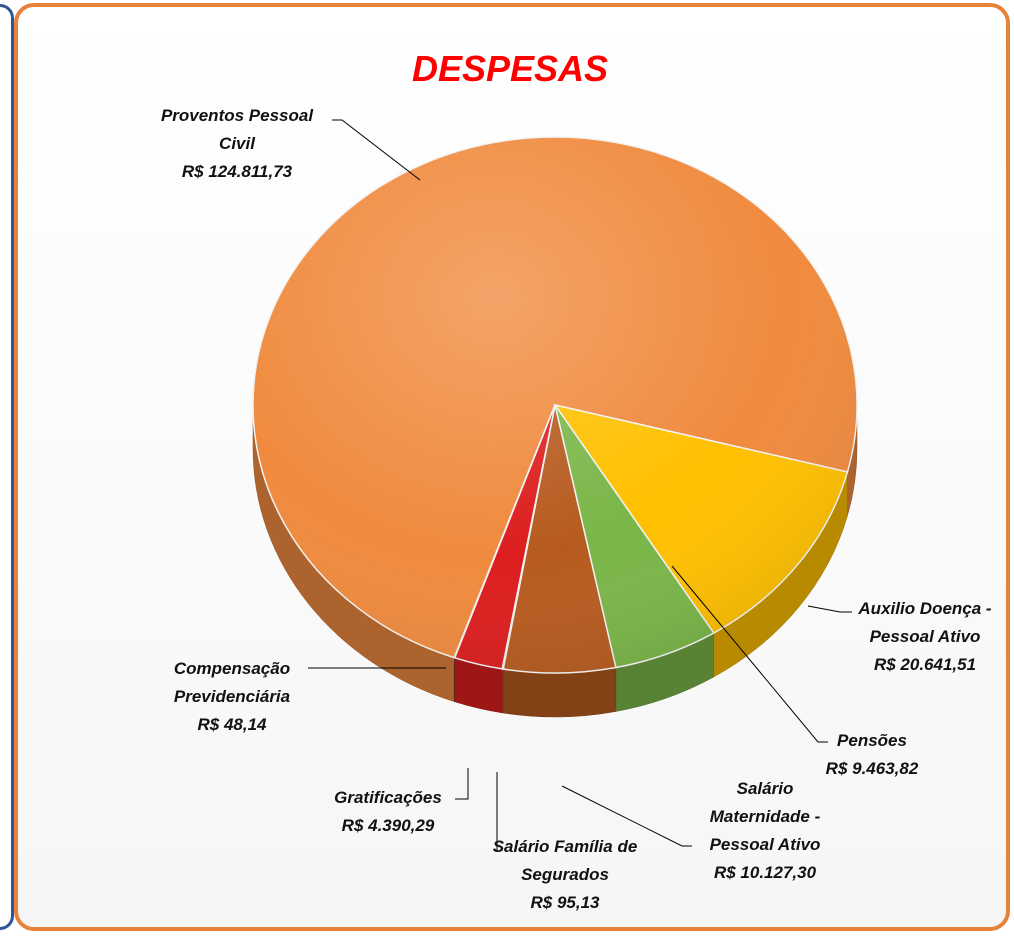 The width and height of the screenshot is (1014, 936). What do you see at coordinates (872, 740) in the screenshot?
I see `slice-label: Pensões` at bounding box center [872, 740].